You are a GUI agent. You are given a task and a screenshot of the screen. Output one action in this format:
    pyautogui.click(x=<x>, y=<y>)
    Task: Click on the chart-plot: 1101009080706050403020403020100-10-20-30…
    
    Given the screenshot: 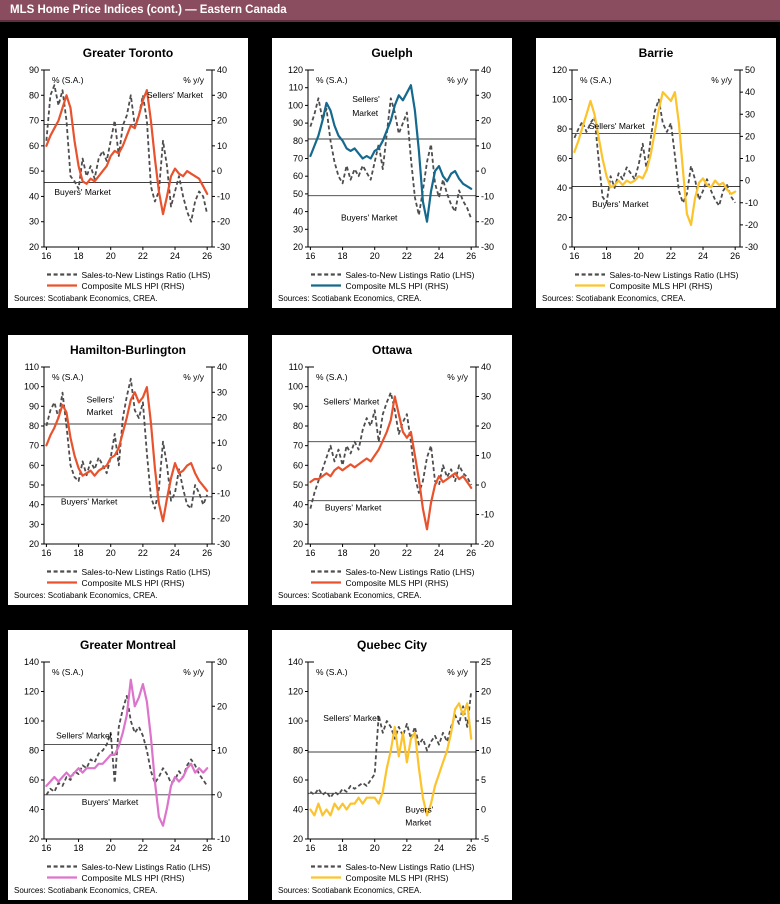 What is the action you would take?
    pyautogui.click(x=127, y=460)
    